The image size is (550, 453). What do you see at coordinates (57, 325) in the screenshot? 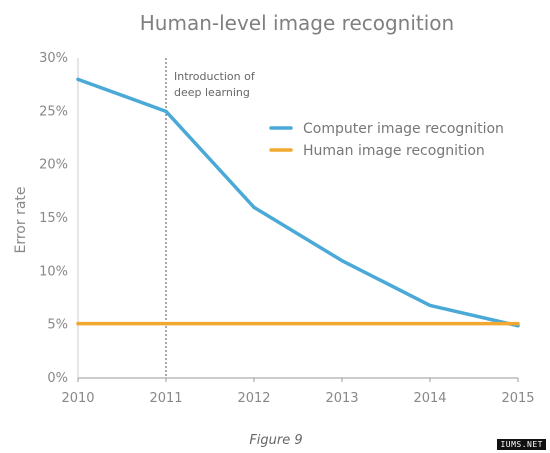
I see `y-tick-label: 5%` at bounding box center [57, 325].